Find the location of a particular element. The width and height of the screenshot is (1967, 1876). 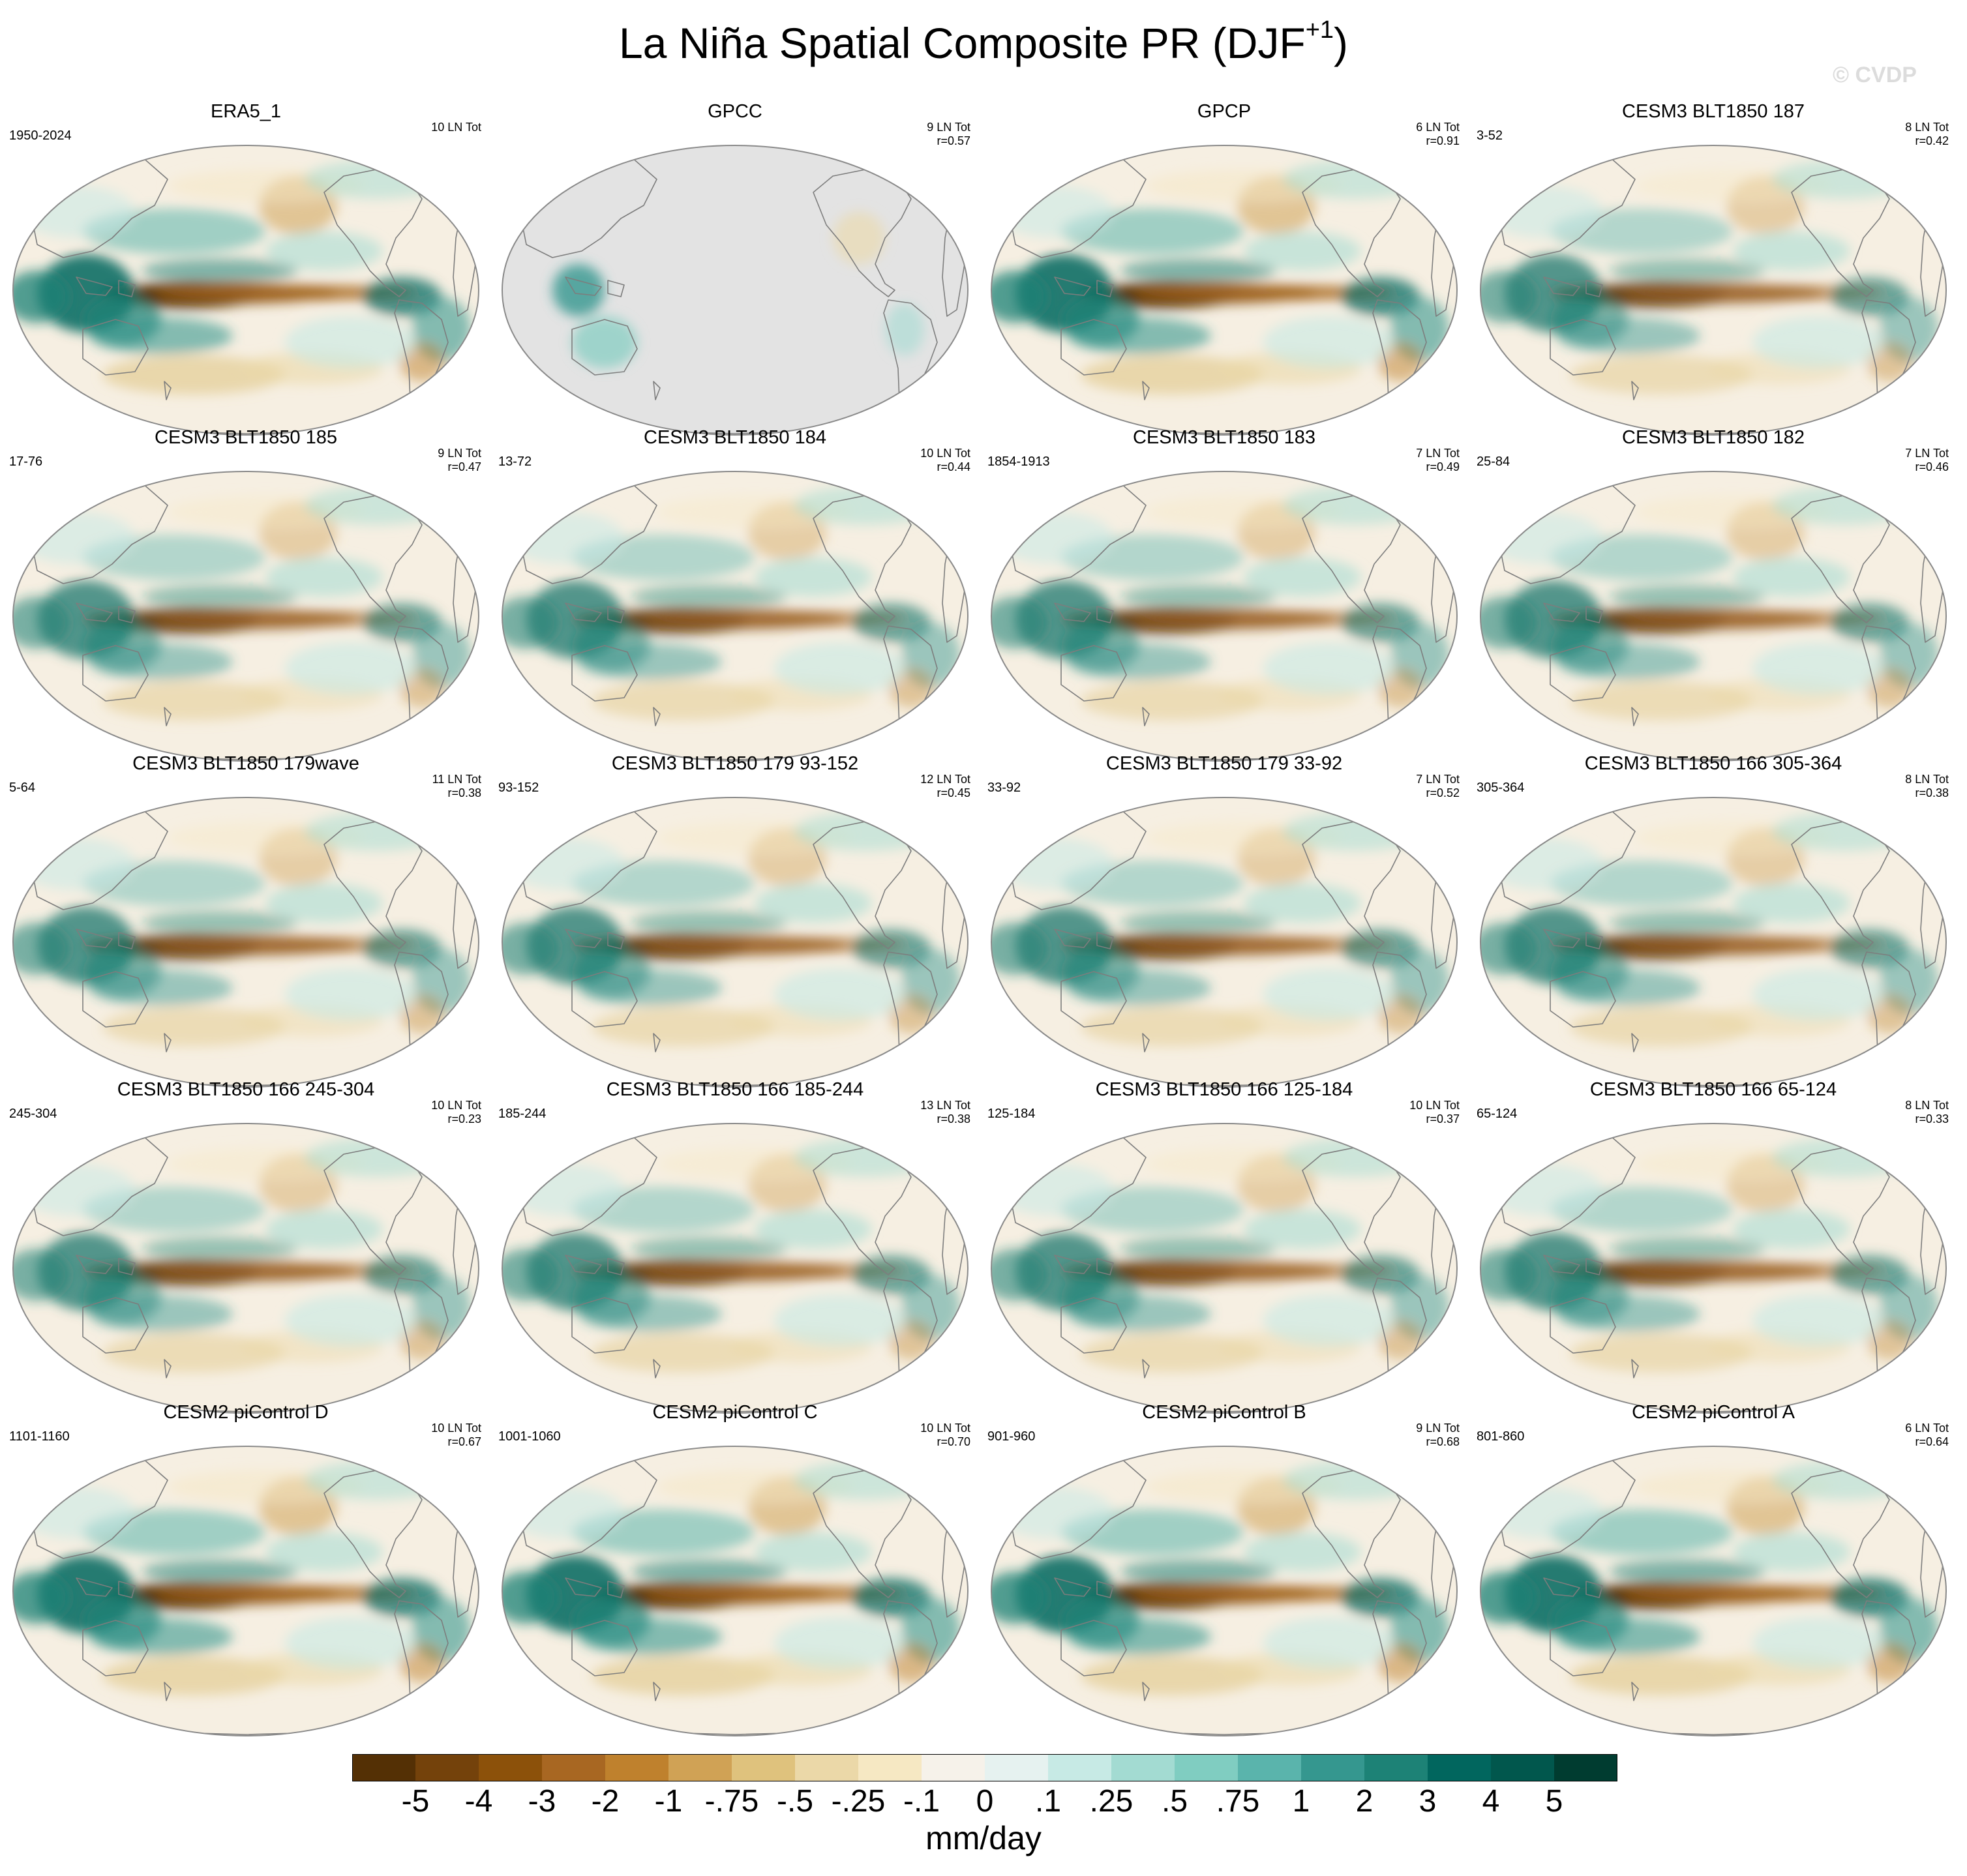

pattern-correlation: r=0.45 is located at coordinates (953, 792).